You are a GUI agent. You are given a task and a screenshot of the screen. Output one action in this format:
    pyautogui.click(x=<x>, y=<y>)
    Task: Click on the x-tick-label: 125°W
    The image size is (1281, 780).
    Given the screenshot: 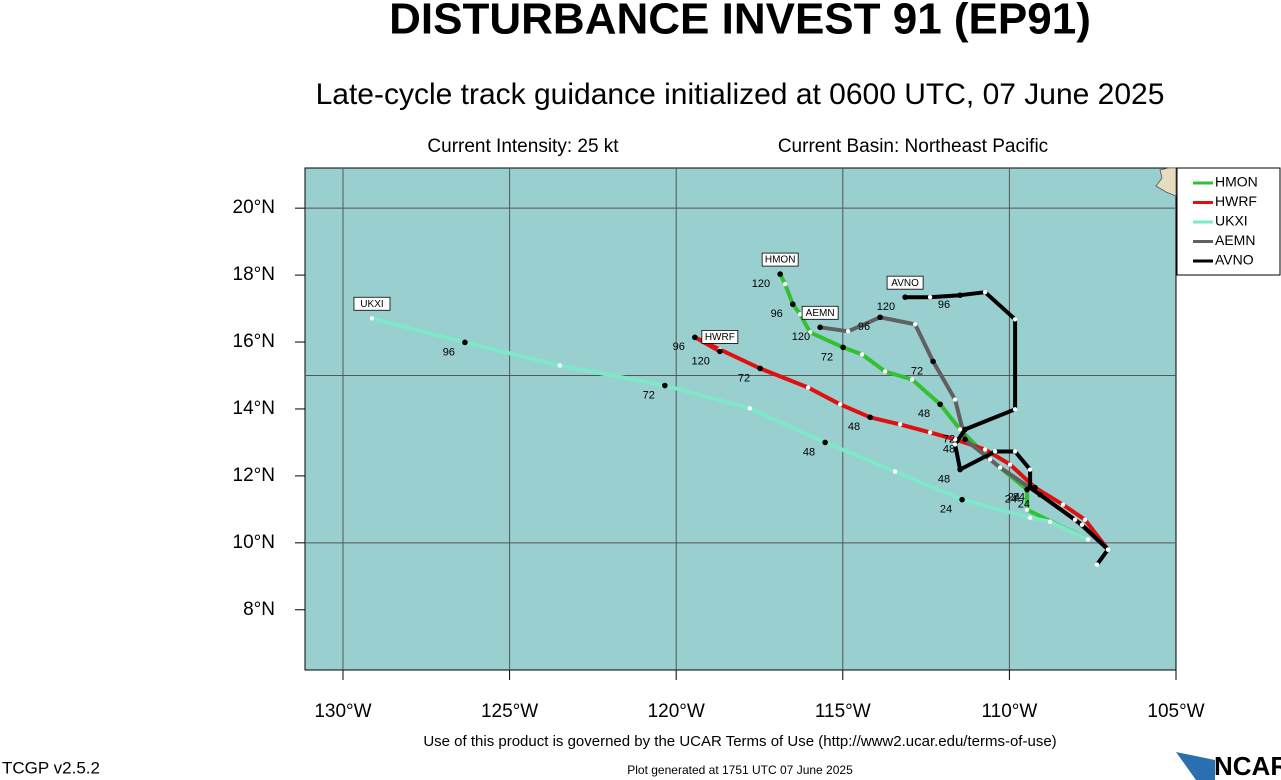 What is the action you would take?
    pyautogui.click(x=509, y=711)
    